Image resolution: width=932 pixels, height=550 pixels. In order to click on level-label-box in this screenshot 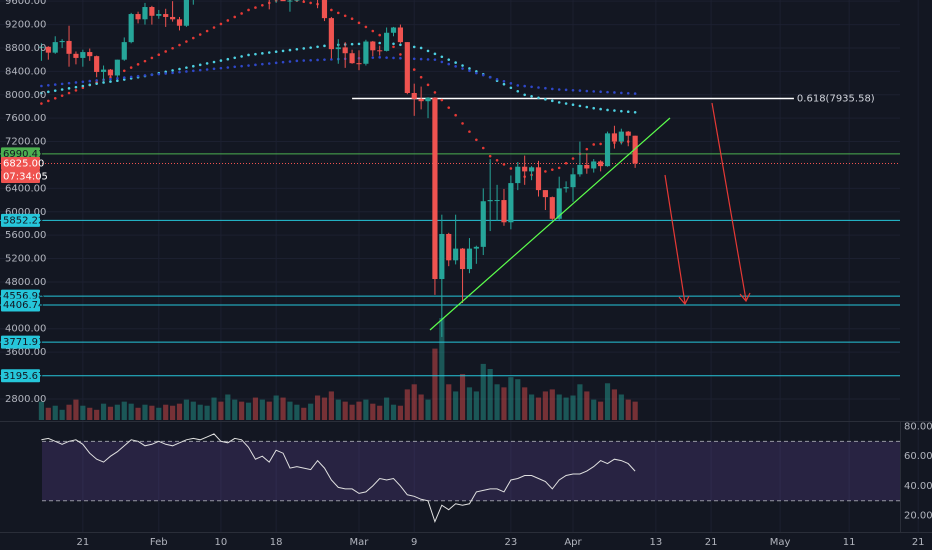, I will do `click(20, 305)`.